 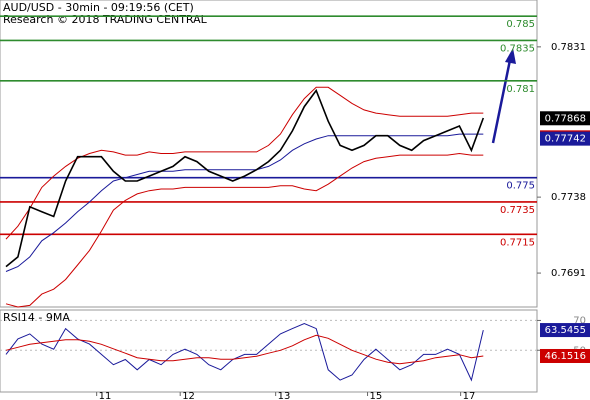 I want to click on x-tick-label: 17, so click(x=469, y=395).